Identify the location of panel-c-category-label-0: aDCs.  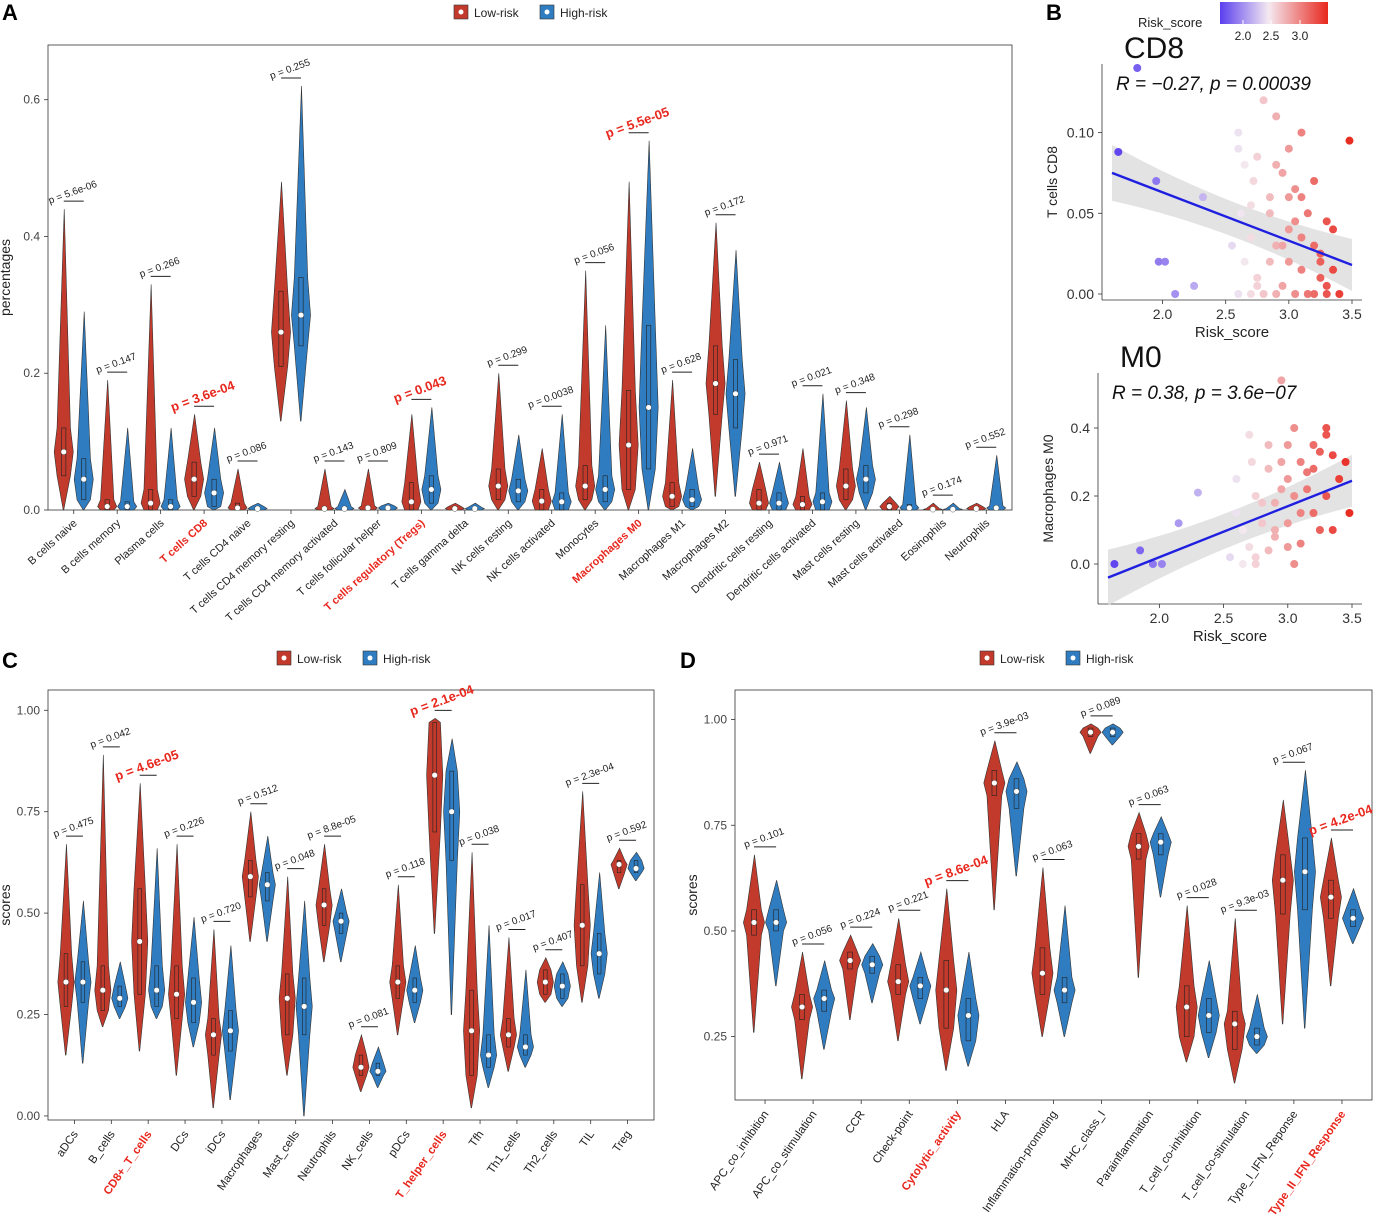
(68, 1144).